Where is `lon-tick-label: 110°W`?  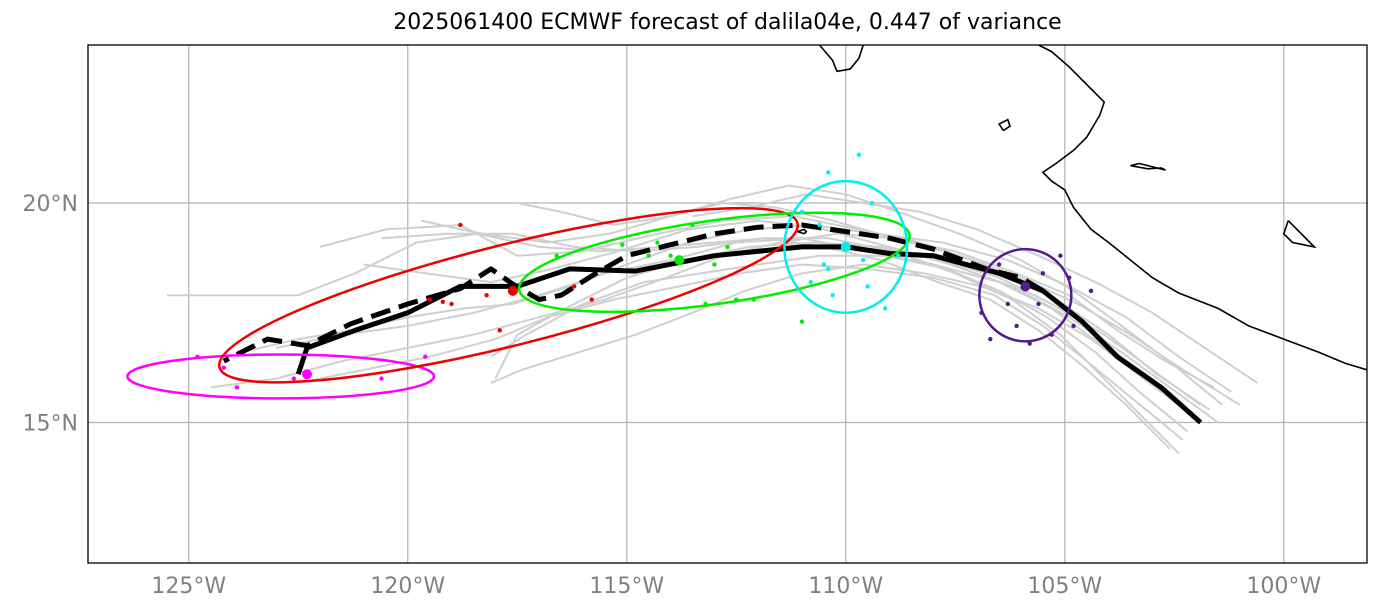
lon-tick-label: 110°W is located at coordinates (845, 586).